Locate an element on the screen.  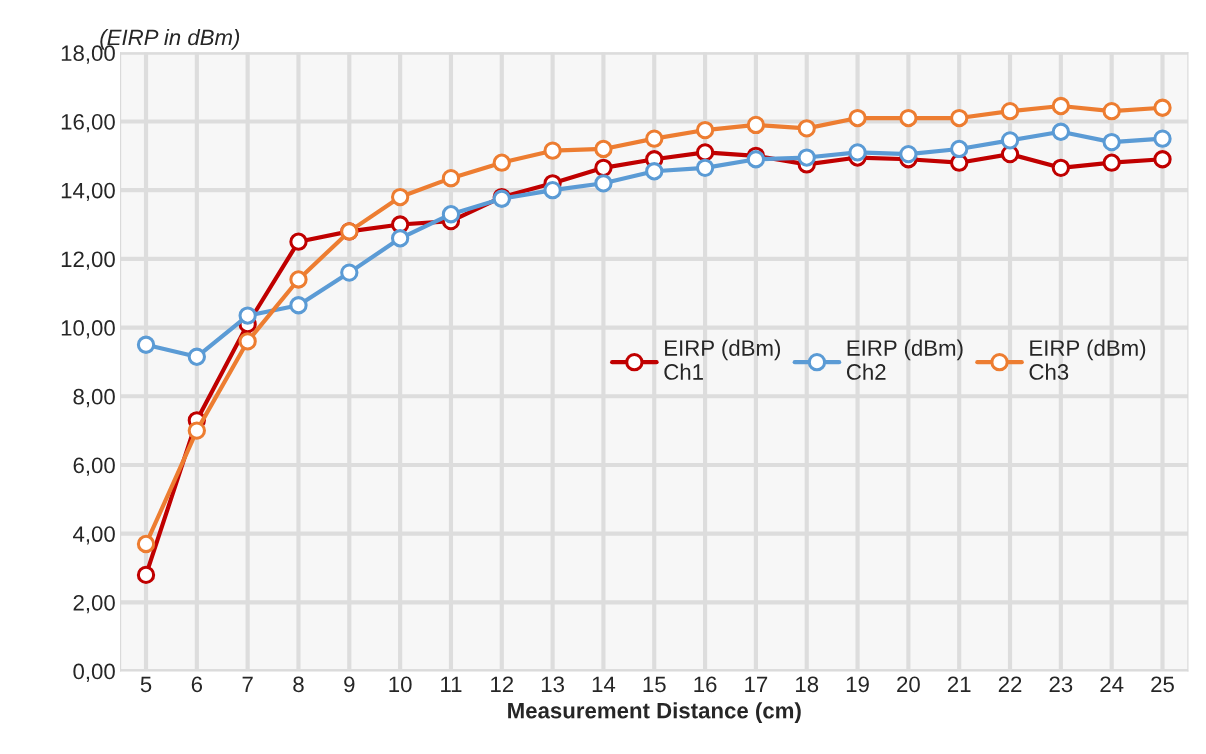
x-tick-label: 15 is located at coordinates (654, 684).